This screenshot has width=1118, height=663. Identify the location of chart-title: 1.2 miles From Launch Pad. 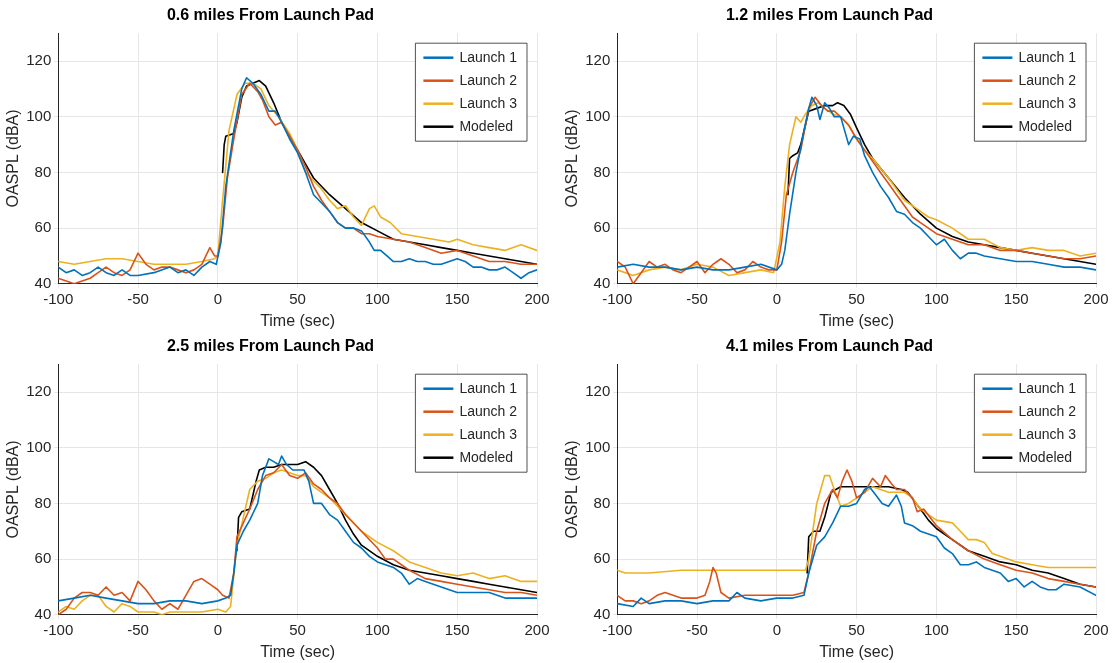
(829, 15).